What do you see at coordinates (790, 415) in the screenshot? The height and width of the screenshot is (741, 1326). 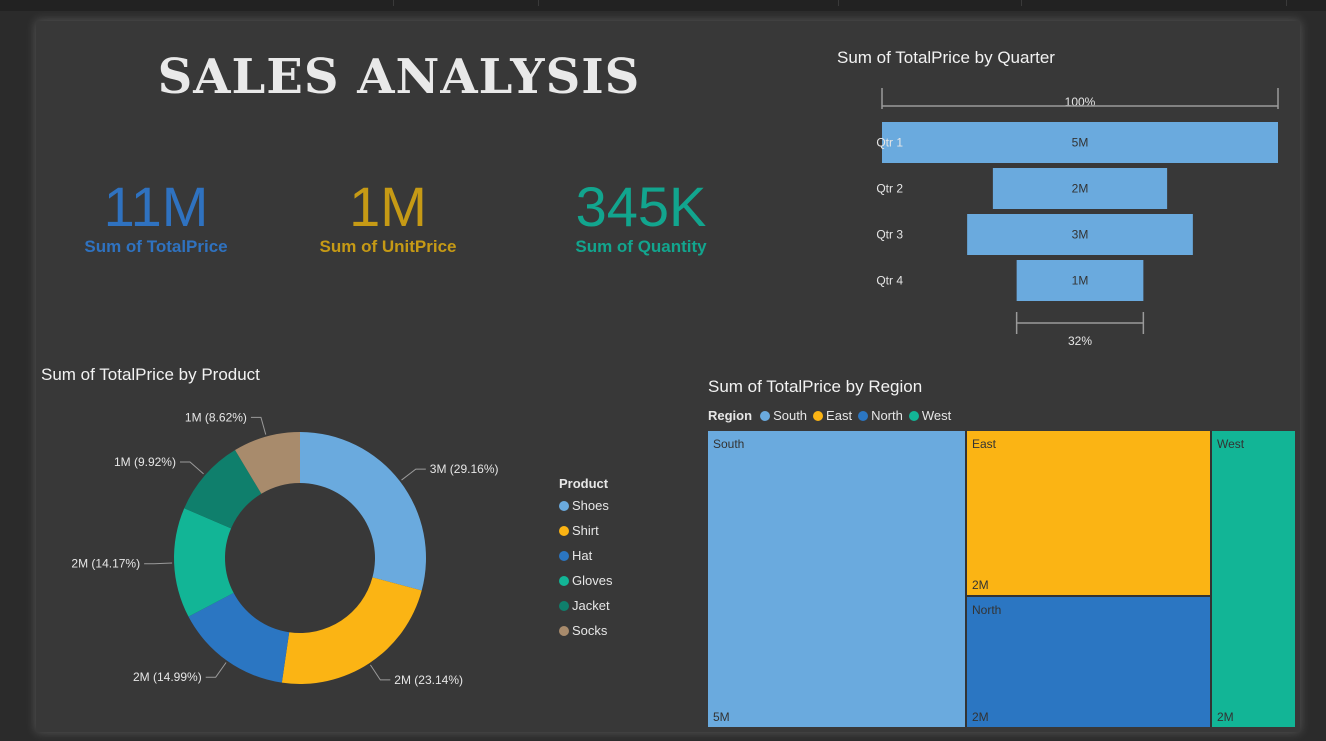 I see `legend-label: South` at bounding box center [790, 415].